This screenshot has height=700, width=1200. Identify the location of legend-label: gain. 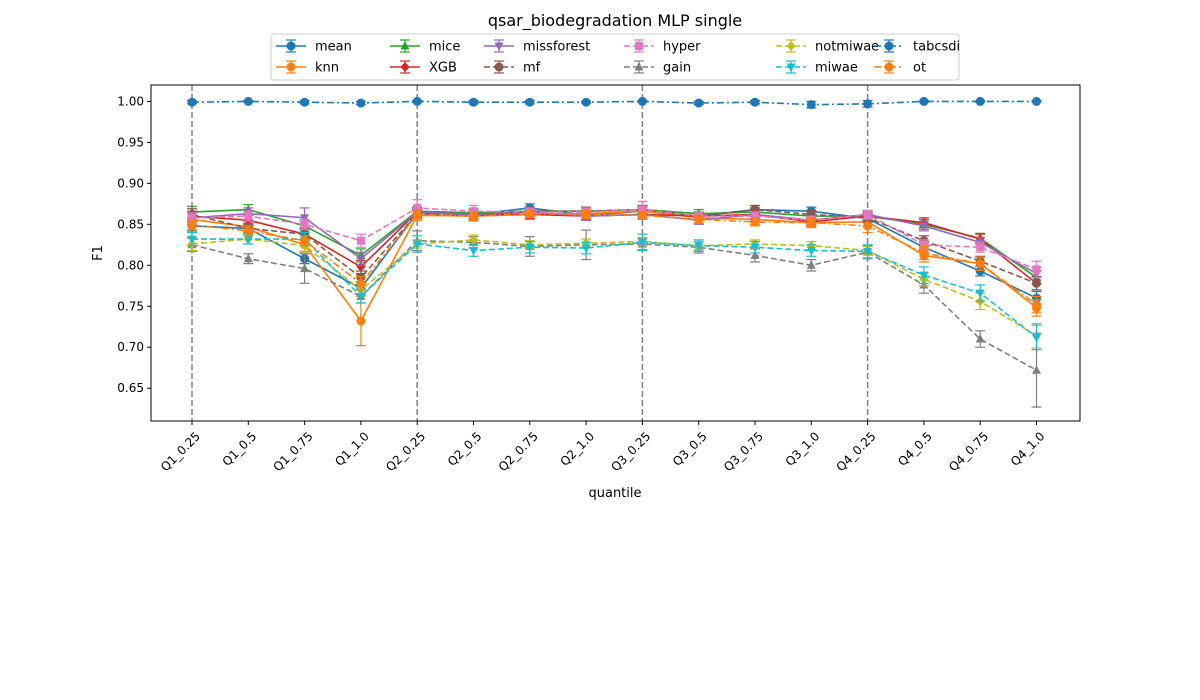
(677, 68).